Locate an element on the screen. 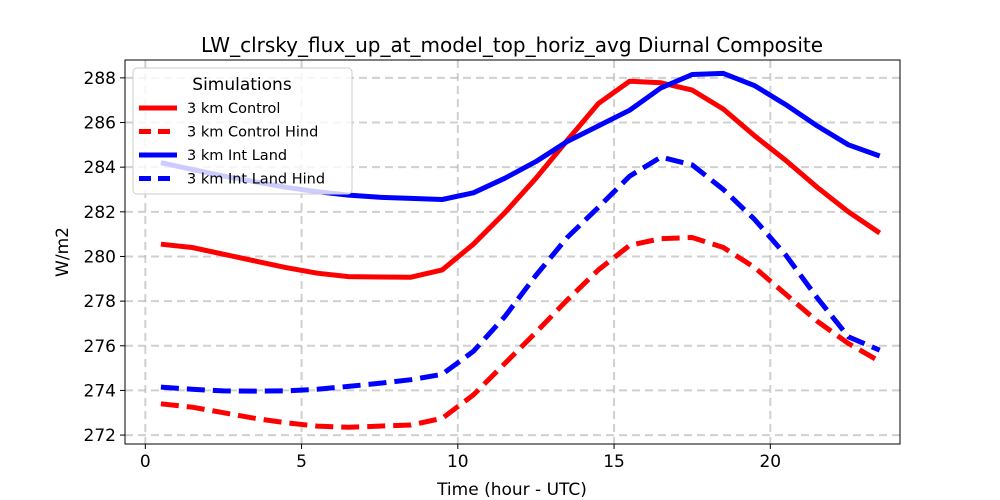 The image size is (1000, 500). y-axis: 272 274 276 278 280 282 284 286 288 is located at coordinates (104, 257).